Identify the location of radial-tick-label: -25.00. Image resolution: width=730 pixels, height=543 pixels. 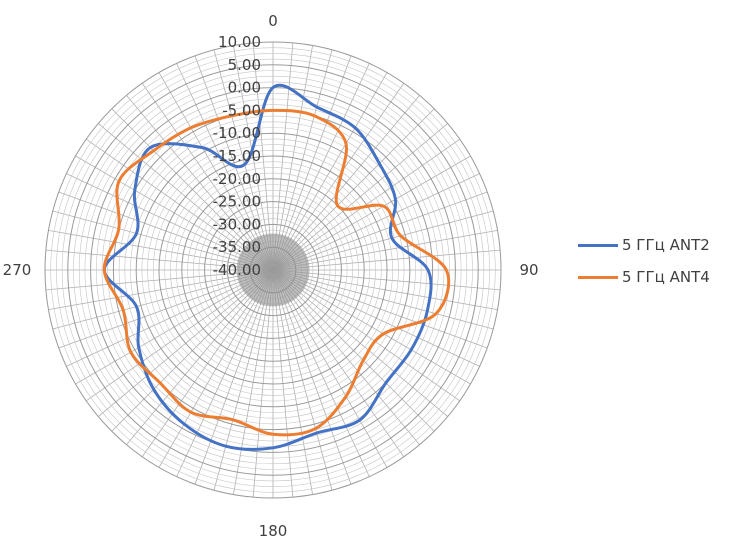
(237, 202).